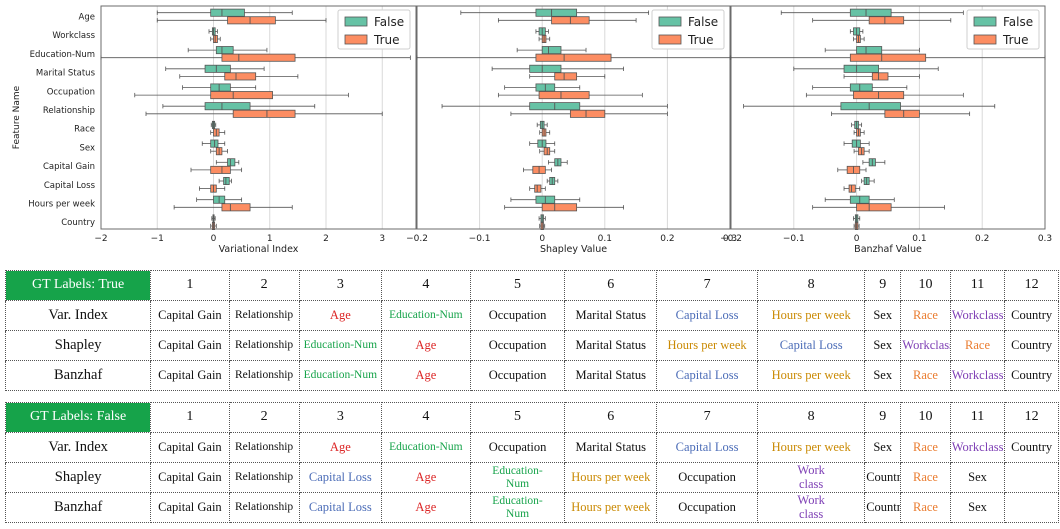 The width and height of the screenshot is (1060, 529). What do you see at coordinates (517, 417) in the screenshot?
I see `rank-header: 5` at bounding box center [517, 417].